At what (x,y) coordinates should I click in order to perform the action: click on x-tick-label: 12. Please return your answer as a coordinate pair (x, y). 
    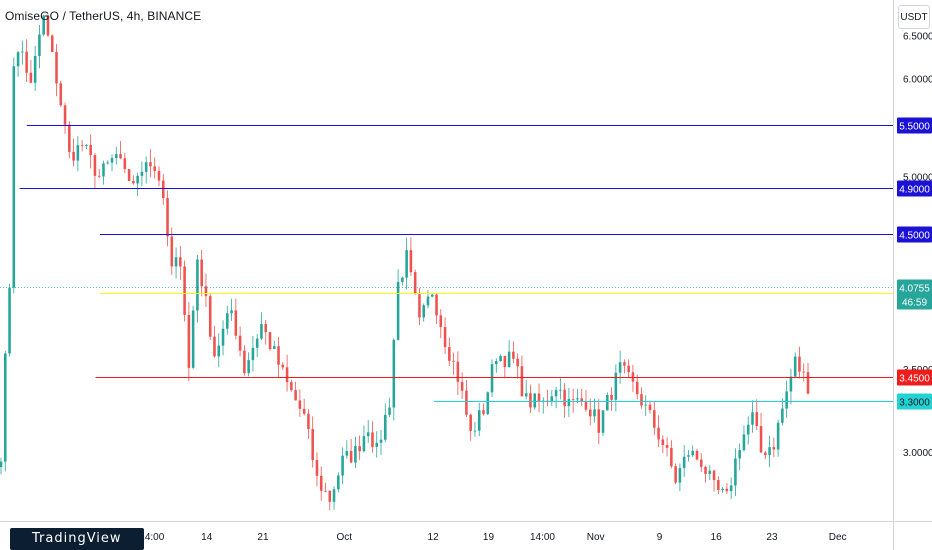
    Looking at the image, I should click on (434, 537).